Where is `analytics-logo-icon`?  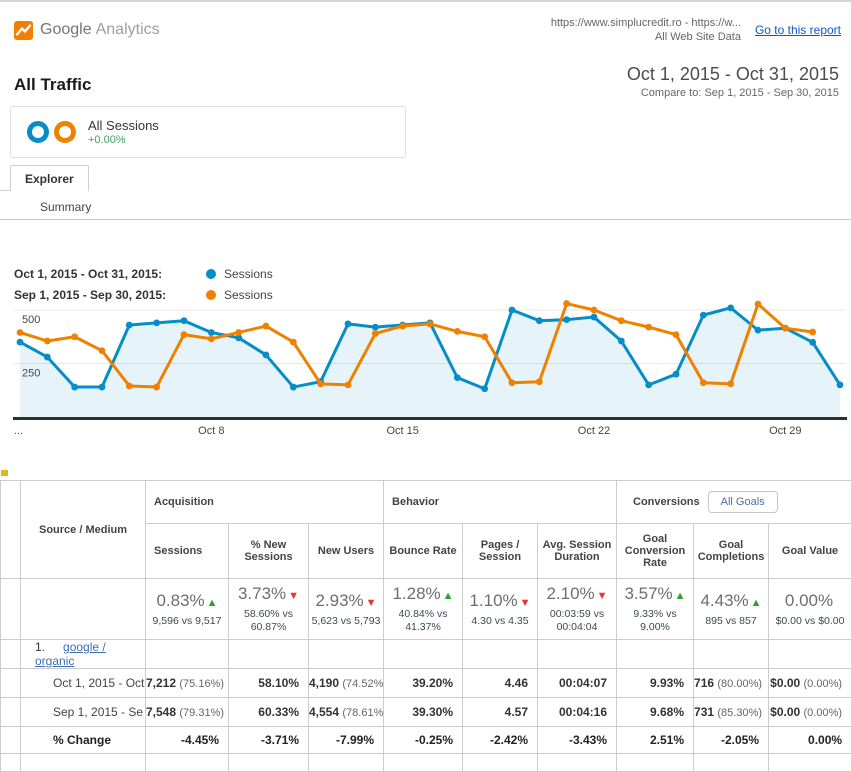 analytics-logo-icon is located at coordinates (23, 30).